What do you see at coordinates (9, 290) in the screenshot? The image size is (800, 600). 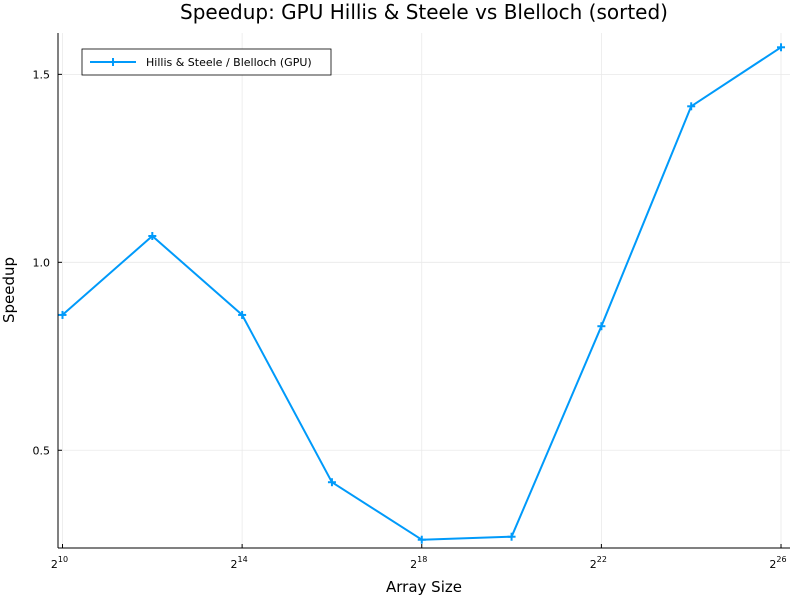 I see `y-axis-label: Speedup` at bounding box center [9, 290].